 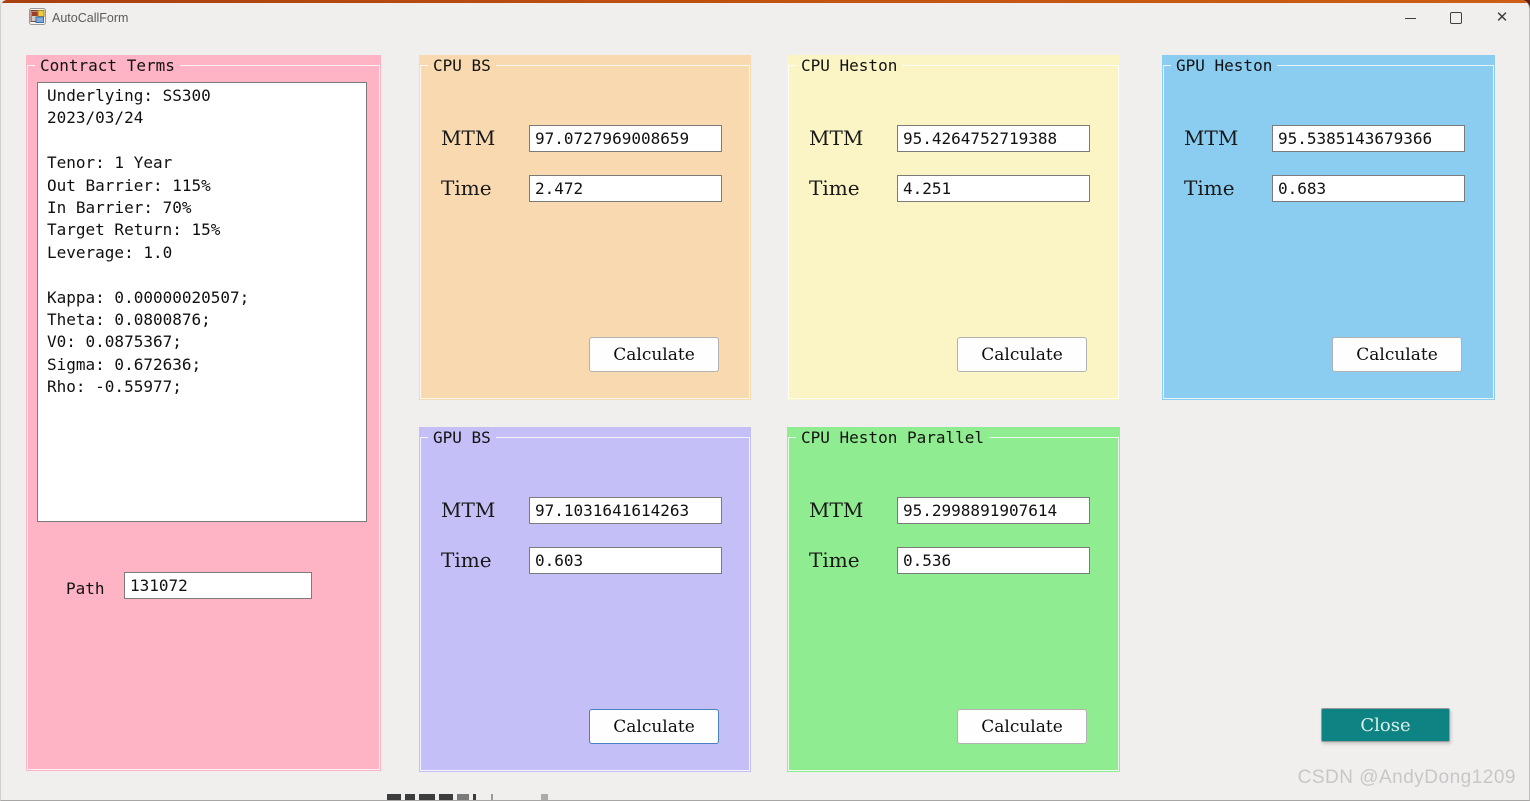 What do you see at coordinates (1328, 227) in the screenshot?
I see `group-gpu-heston: GPU Heston MTM Time Calculate` at bounding box center [1328, 227].